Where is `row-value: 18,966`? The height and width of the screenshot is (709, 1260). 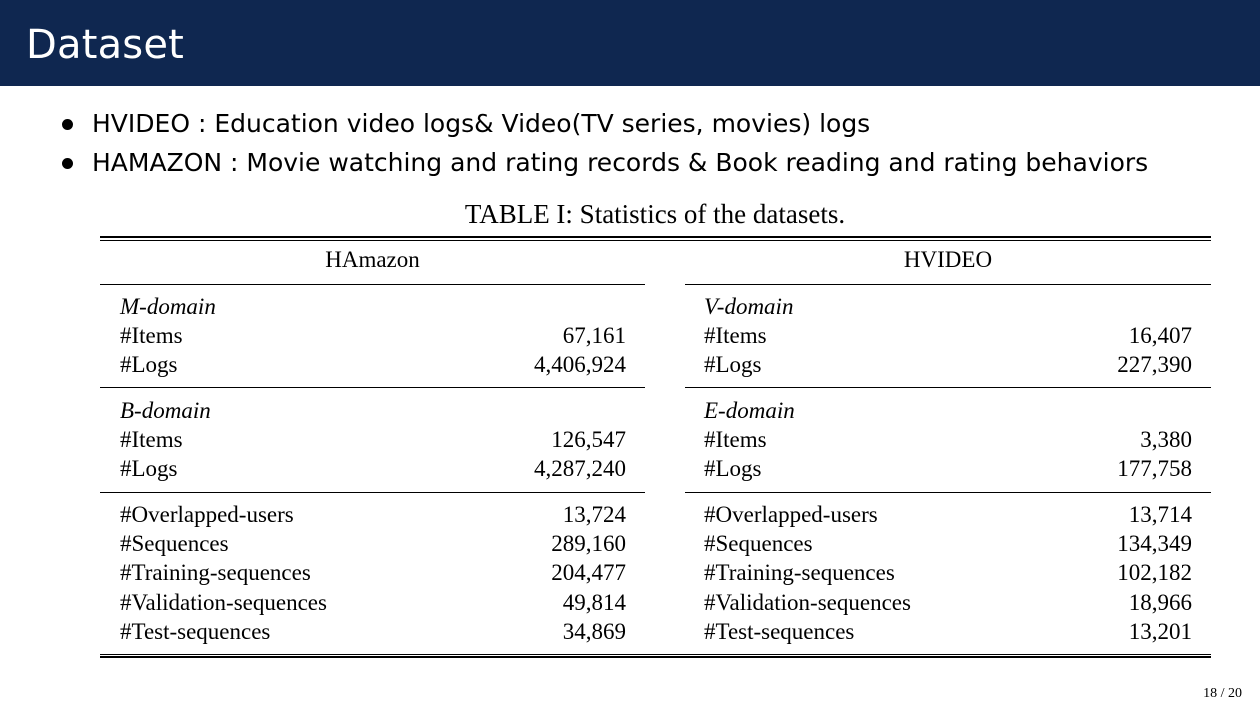
row-value: 18,966 is located at coordinates (1160, 602).